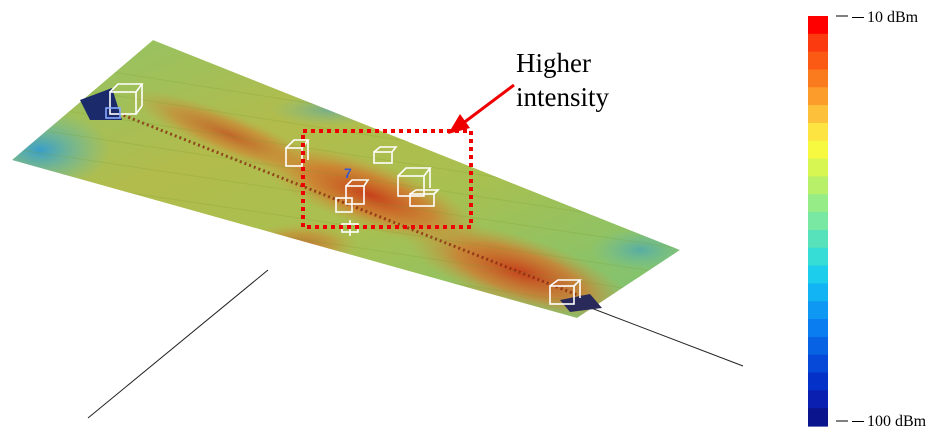  I want to click on annotation-line-2: intensity, so click(562, 97).